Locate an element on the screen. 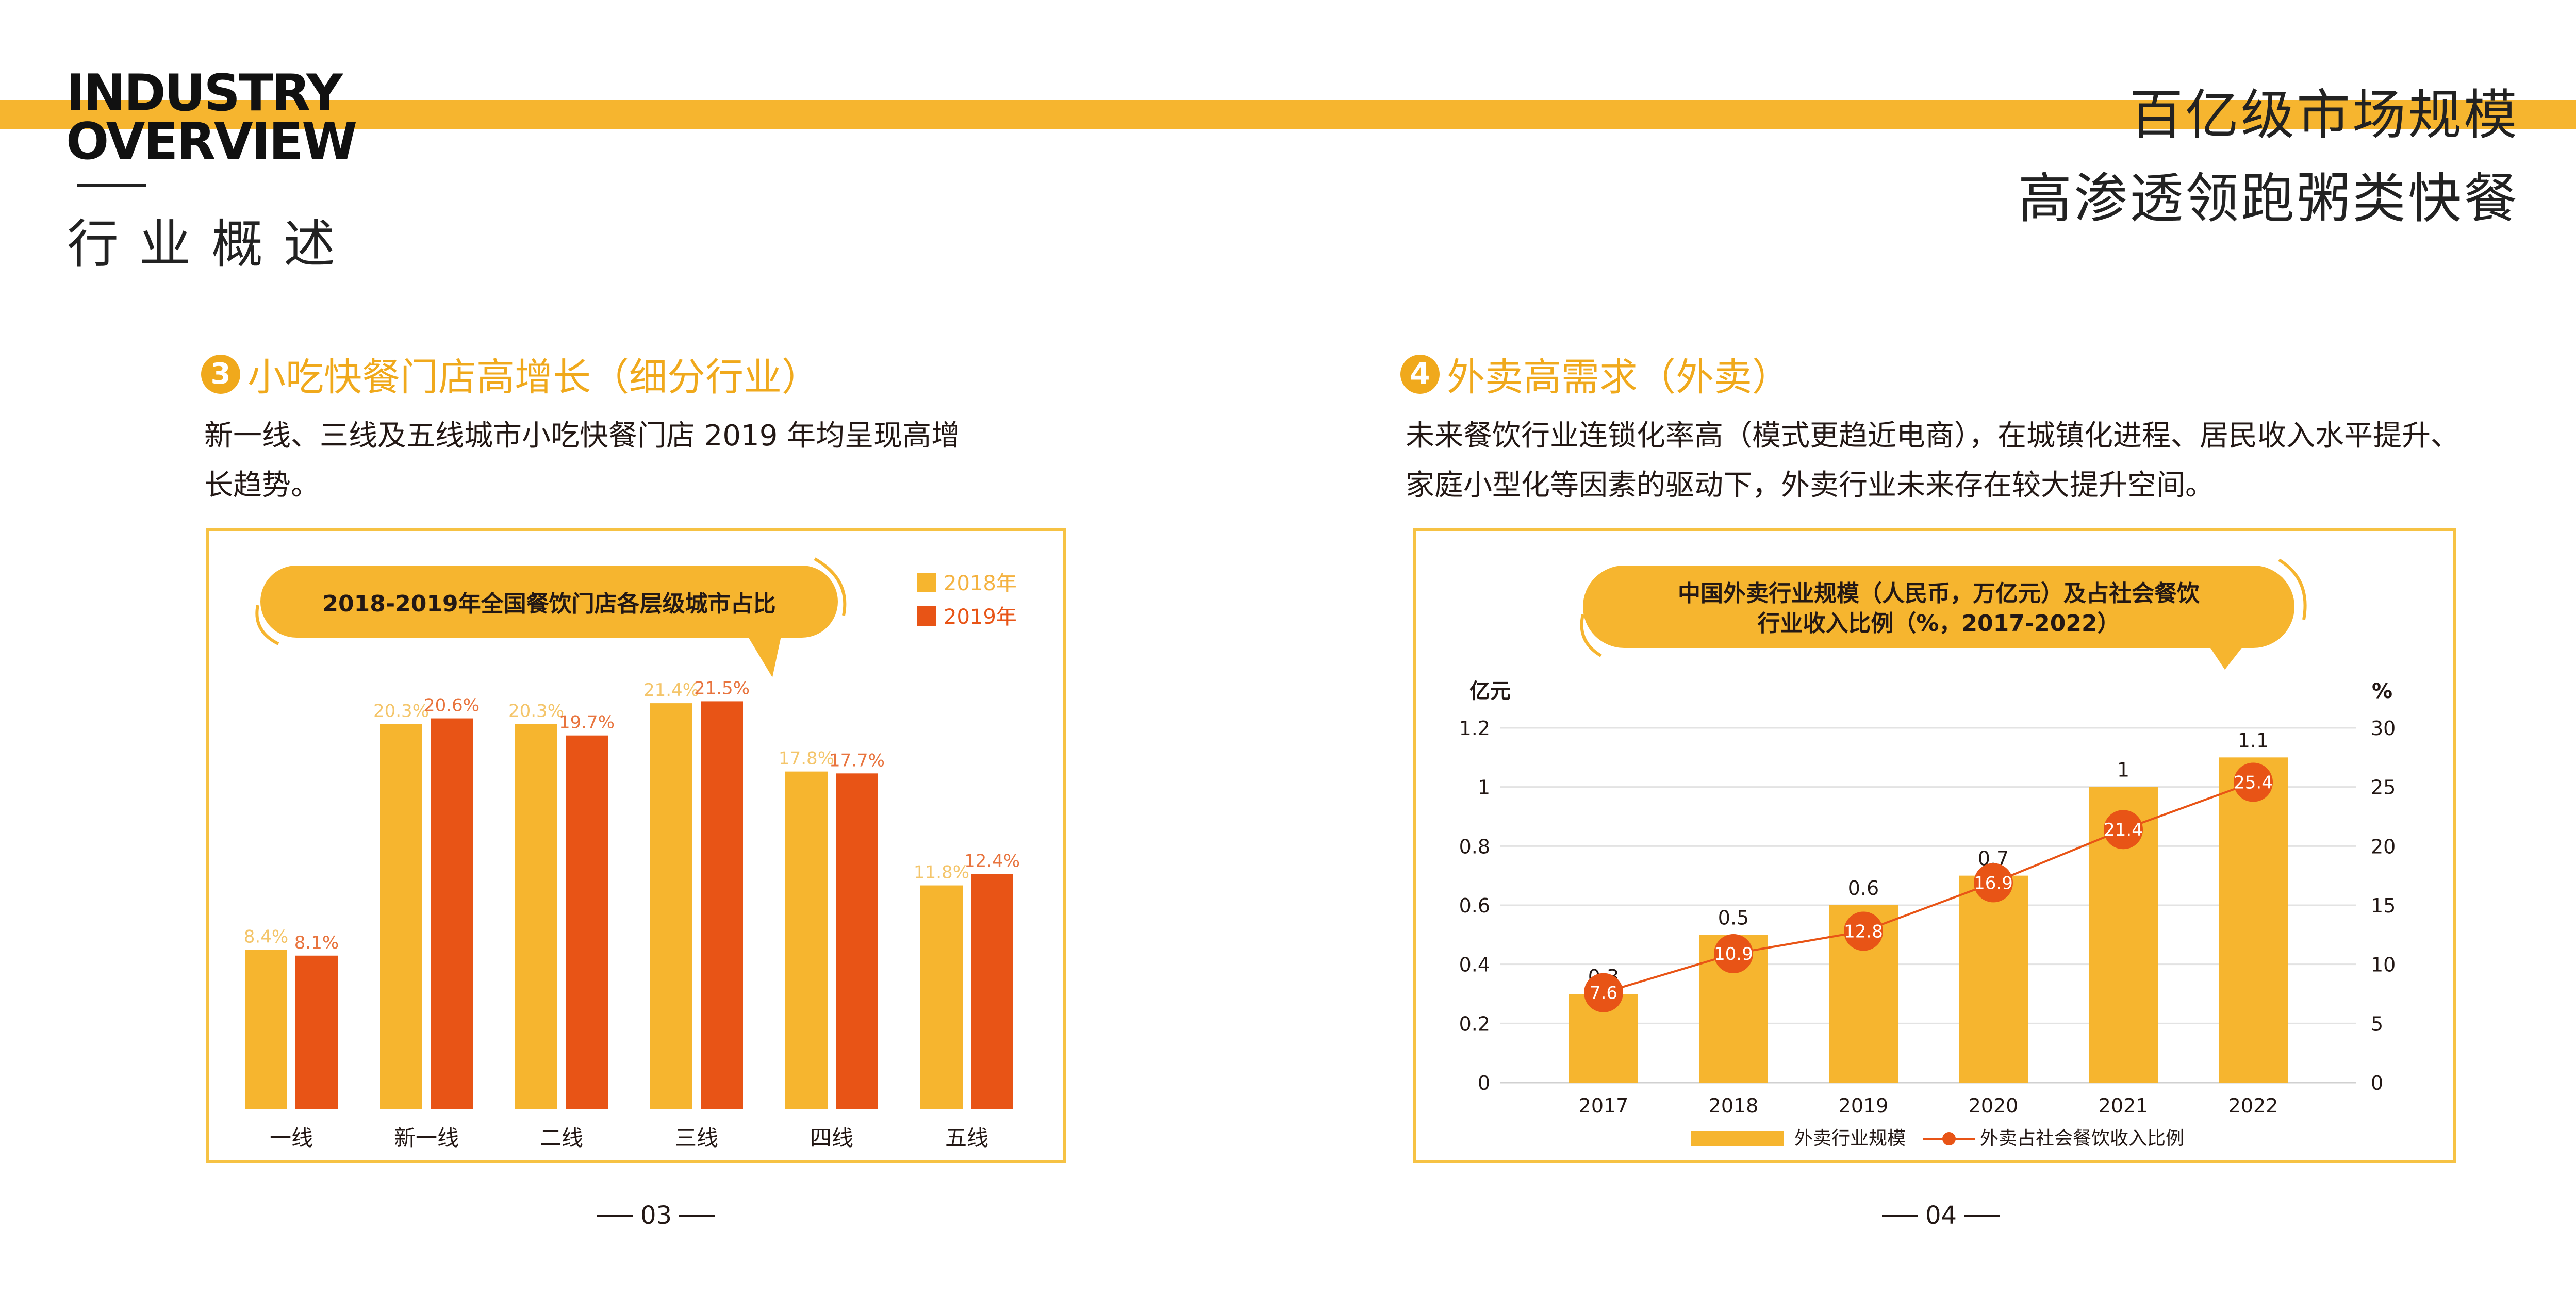  brand-divider is located at coordinates (112, 185).